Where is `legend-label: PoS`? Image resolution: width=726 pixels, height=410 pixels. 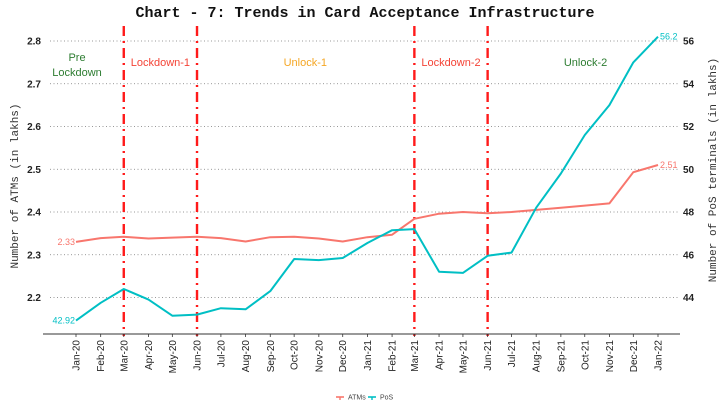
legend-label: PoS is located at coordinates (387, 398).